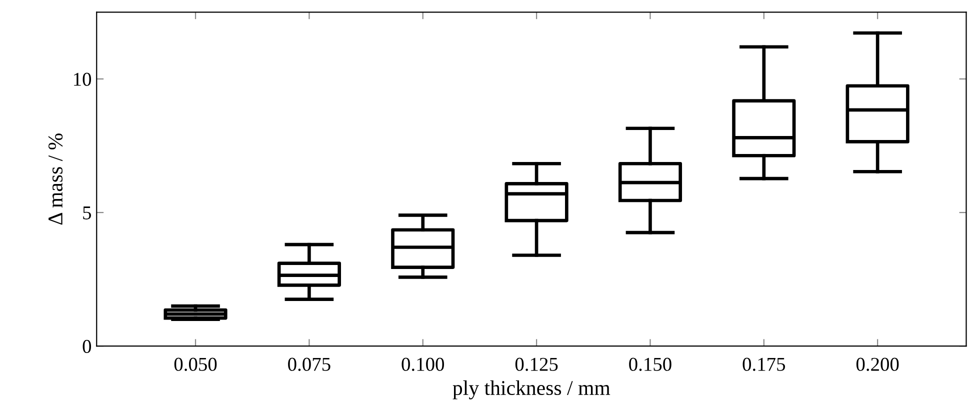 The height and width of the screenshot is (419, 976). I want to click on x-tick-label: 0.200, so click(877, 364).